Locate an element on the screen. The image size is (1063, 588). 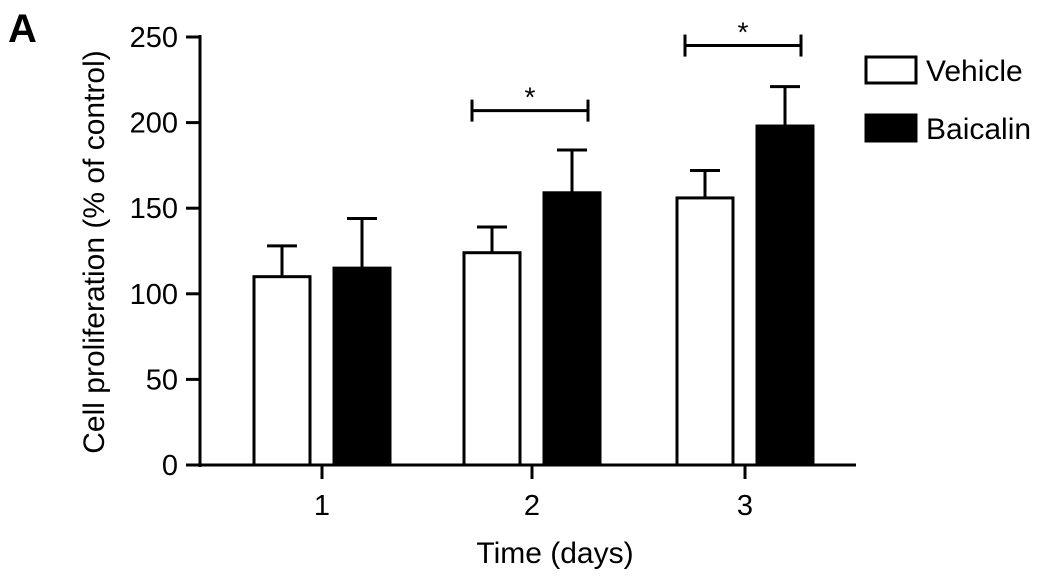
significance-group: ** is located at coordinates (636, 69).